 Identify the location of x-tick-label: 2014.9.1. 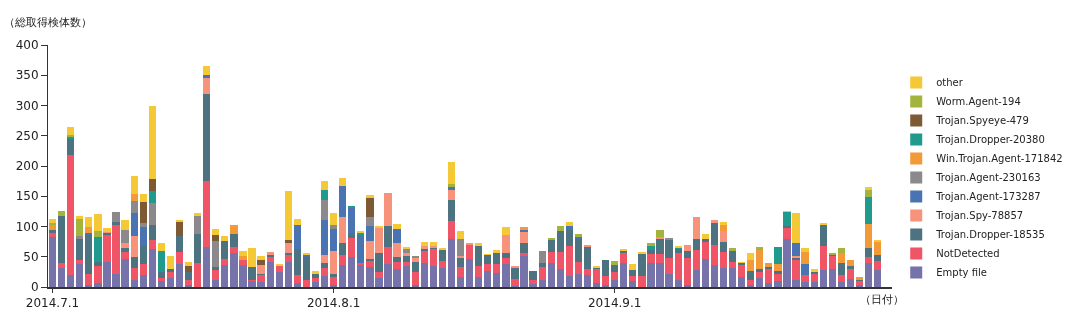
(614, 303).